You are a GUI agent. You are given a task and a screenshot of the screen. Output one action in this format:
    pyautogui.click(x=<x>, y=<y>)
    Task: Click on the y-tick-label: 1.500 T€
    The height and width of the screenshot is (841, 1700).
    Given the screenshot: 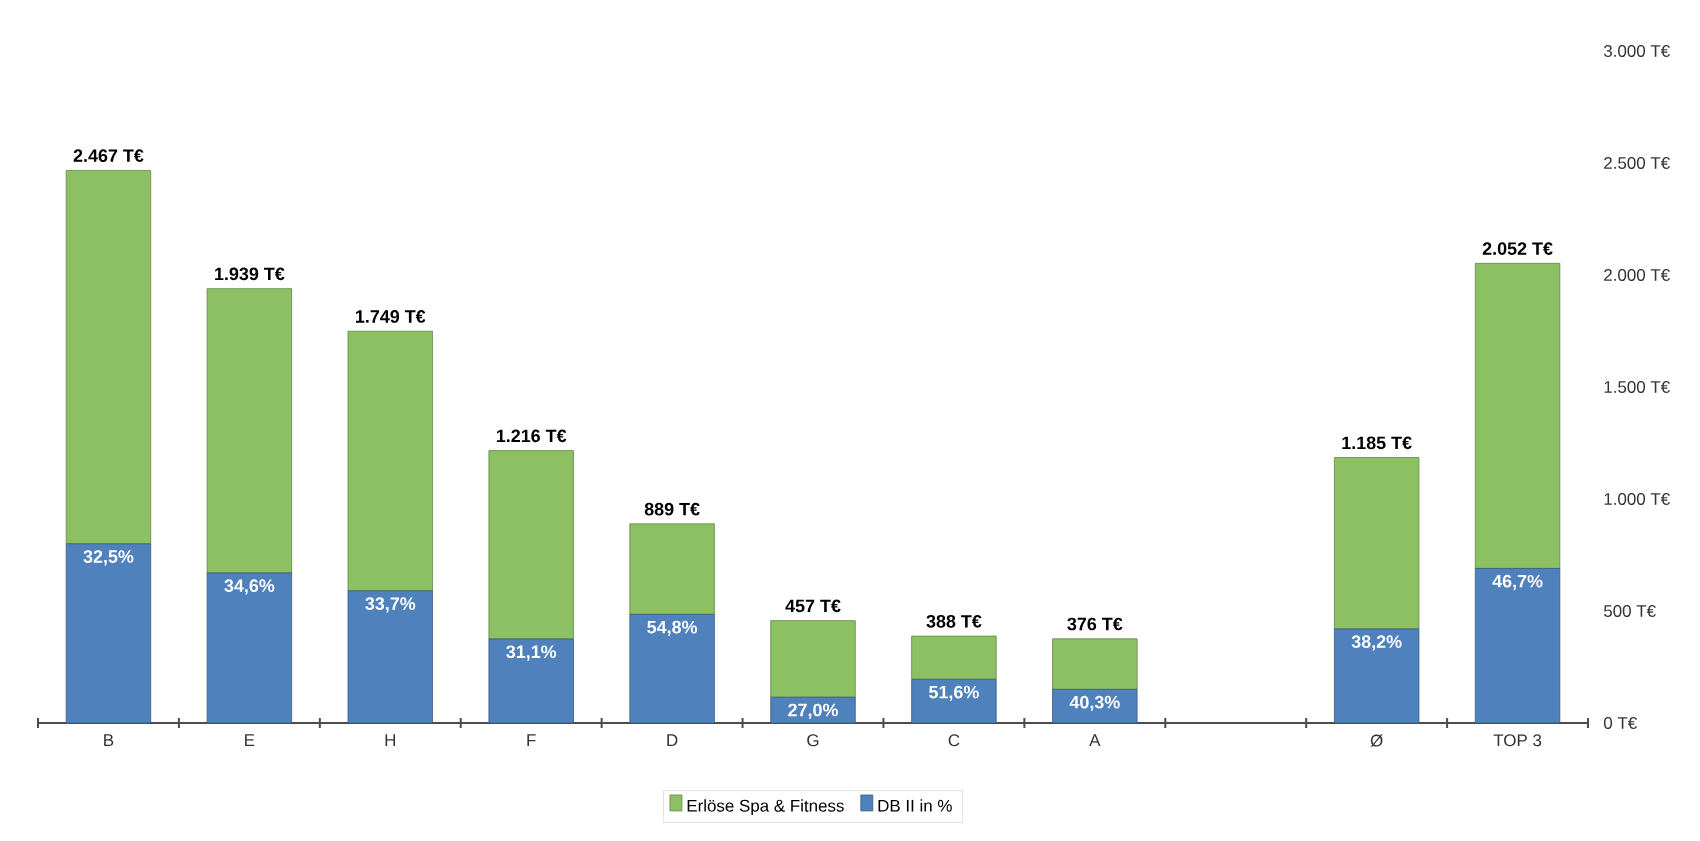 What is the action you would take?
    pyautogui.click(x=1637, y=387)
    